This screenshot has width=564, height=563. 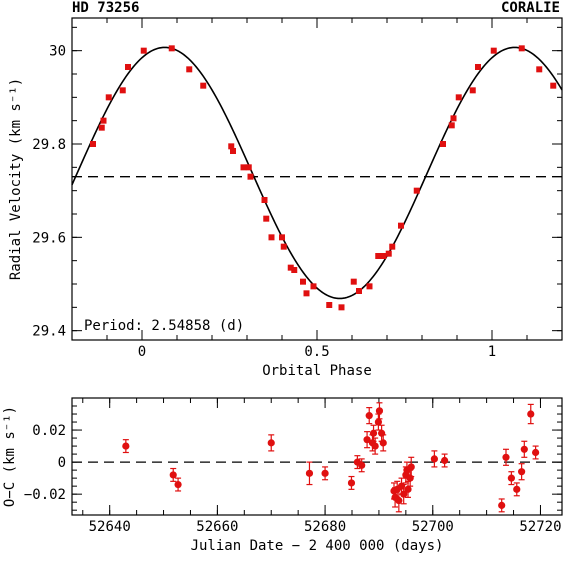 What do you see at coordinates (325, 527) in the screenshot?
I see `x-tick-label: 52680` at bounding box center [325, 527].